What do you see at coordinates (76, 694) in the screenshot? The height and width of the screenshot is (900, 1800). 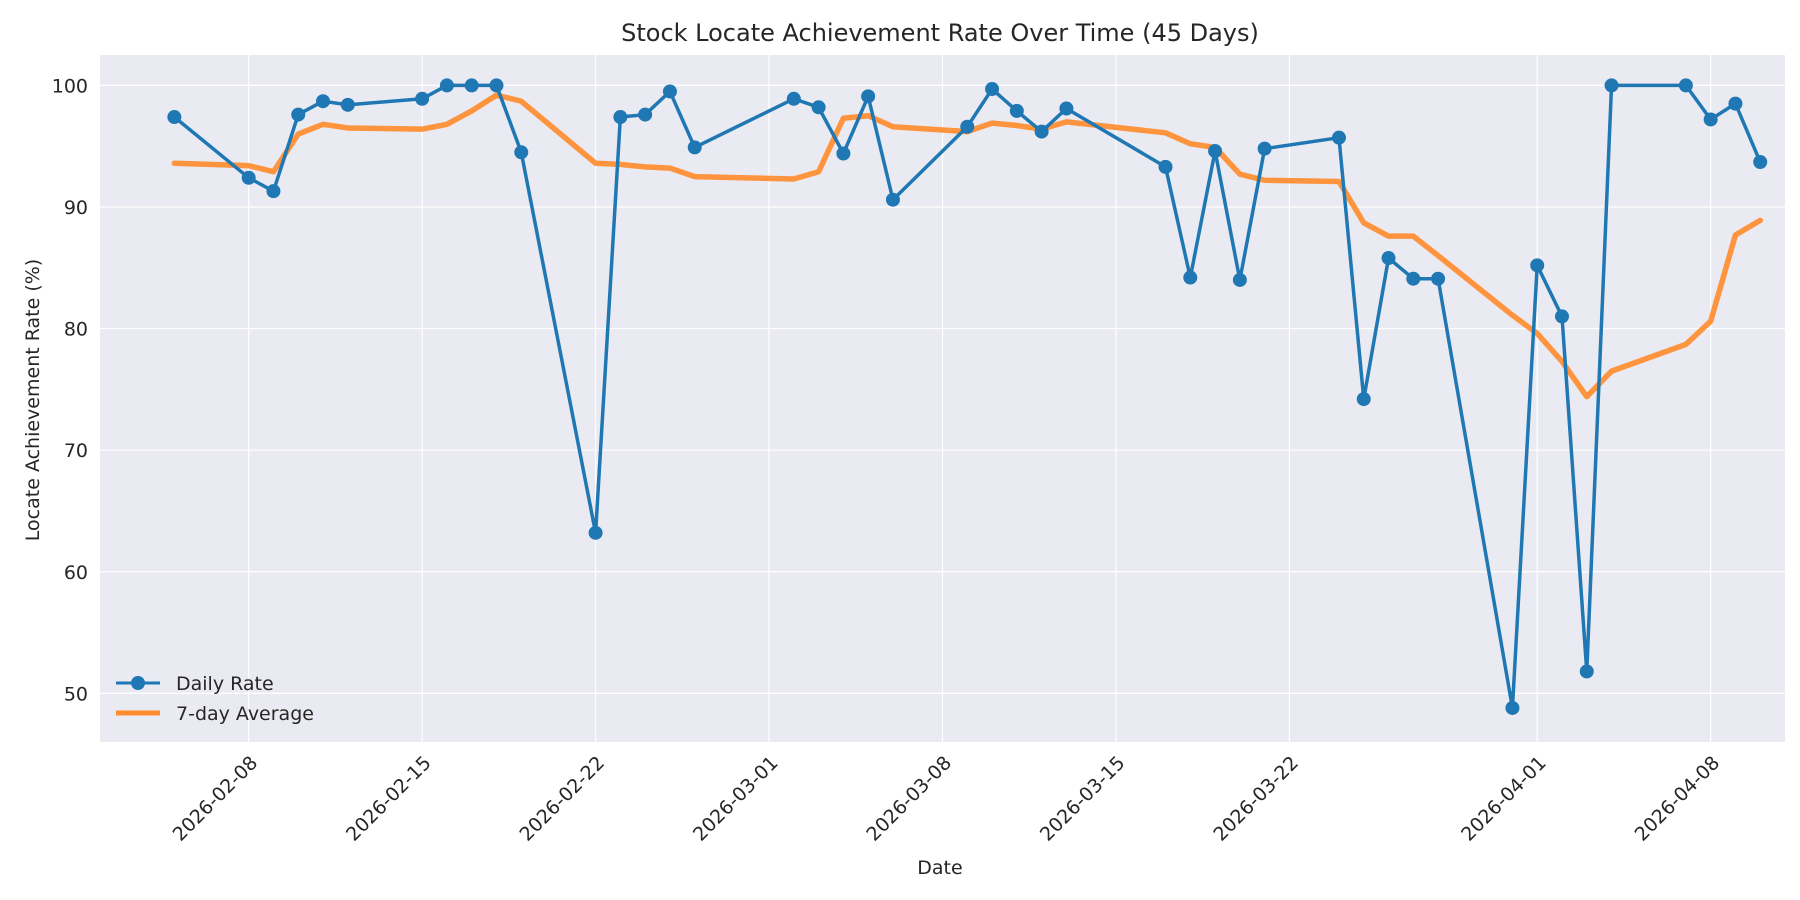 I see `y-tick-label: 50` at bounding box center [76, 694].